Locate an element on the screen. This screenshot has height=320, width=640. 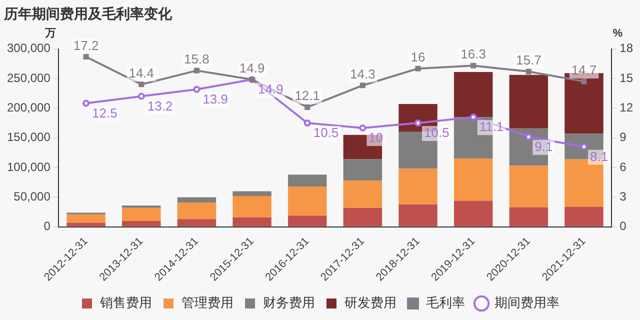
data-label: 16 is located at coordinates (418, 57).